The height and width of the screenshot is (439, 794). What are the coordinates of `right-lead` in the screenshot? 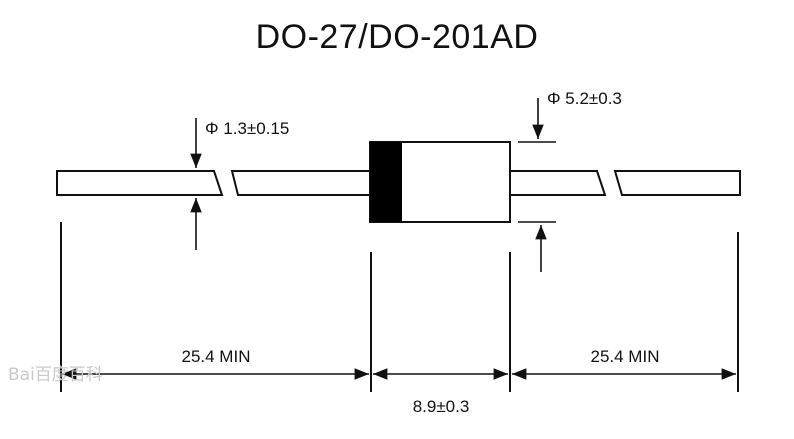 It's located at (625, 183).